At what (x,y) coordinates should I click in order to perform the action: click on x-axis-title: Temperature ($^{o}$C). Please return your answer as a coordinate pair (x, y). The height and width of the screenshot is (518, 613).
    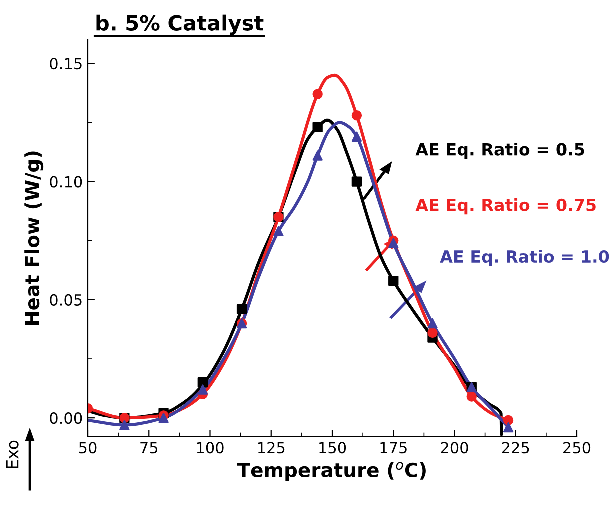
    Looking at the image, I should click on (331, 472).